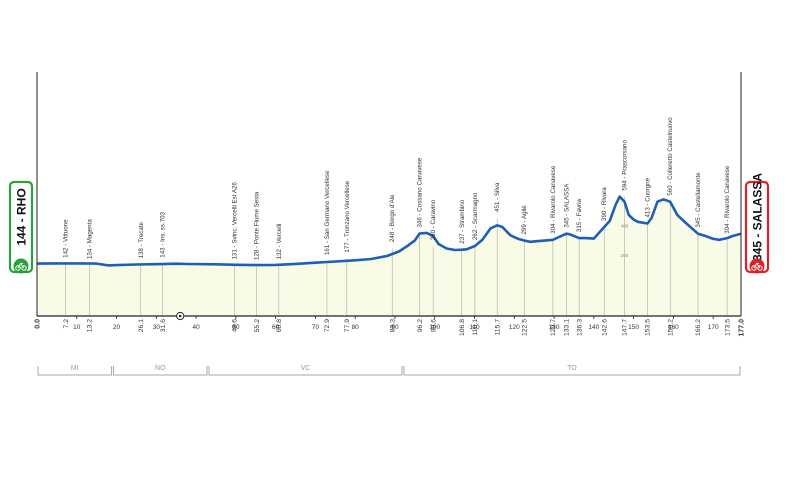 This screenshot has width=800, height=489. What do you see at coordinates (742, 328) in the screenshot?
I see `finish-km-label: 177.0` at bounding box center [742, 328].